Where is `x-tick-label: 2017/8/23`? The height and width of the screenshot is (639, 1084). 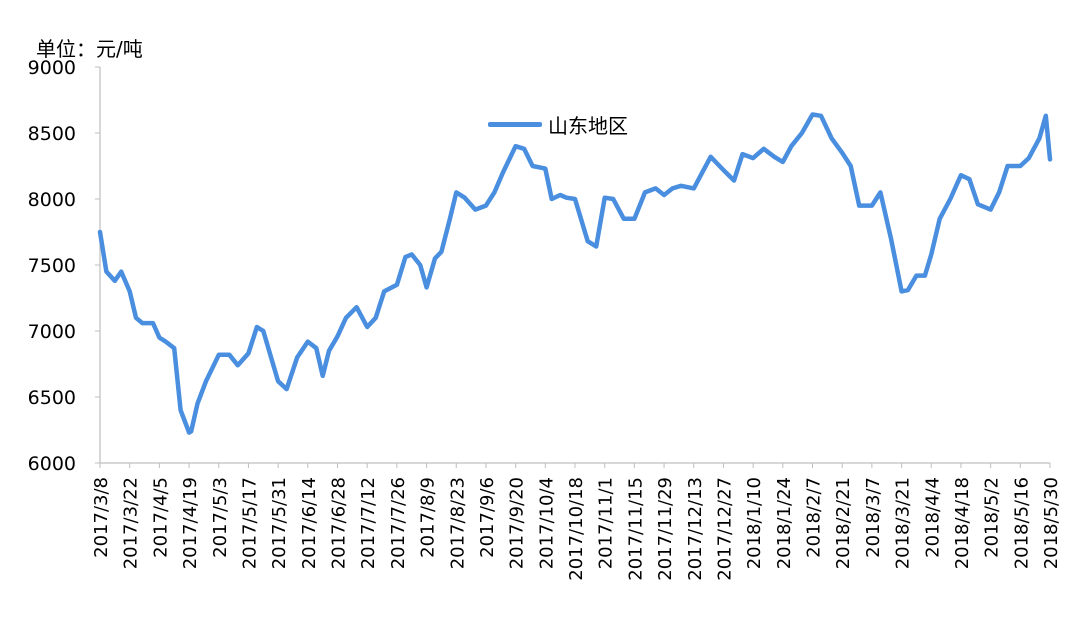 x-tick-label: 2017/8/23 is located at coordinates (457, 523).